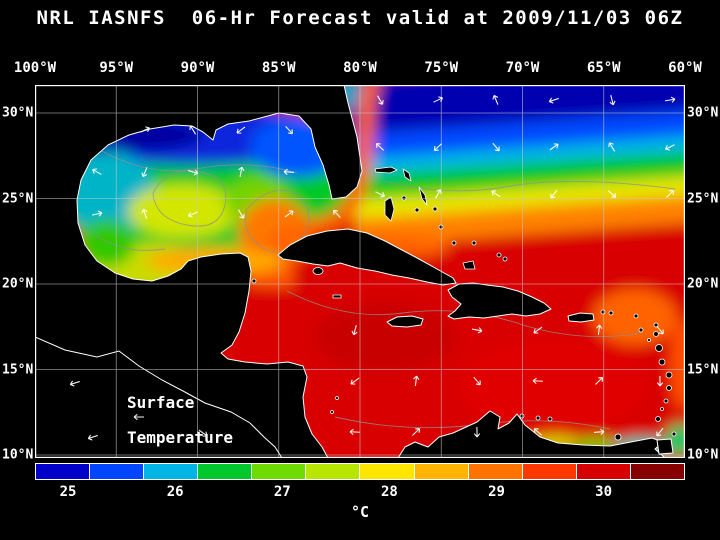  I want to click on lon-axis-label: 100°W, so click(35, 68).